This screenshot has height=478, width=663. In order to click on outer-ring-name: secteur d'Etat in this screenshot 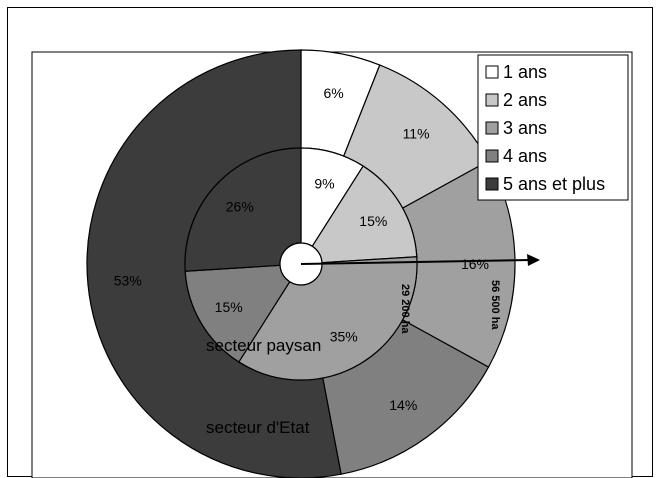, I will do `click(258, 427)`.